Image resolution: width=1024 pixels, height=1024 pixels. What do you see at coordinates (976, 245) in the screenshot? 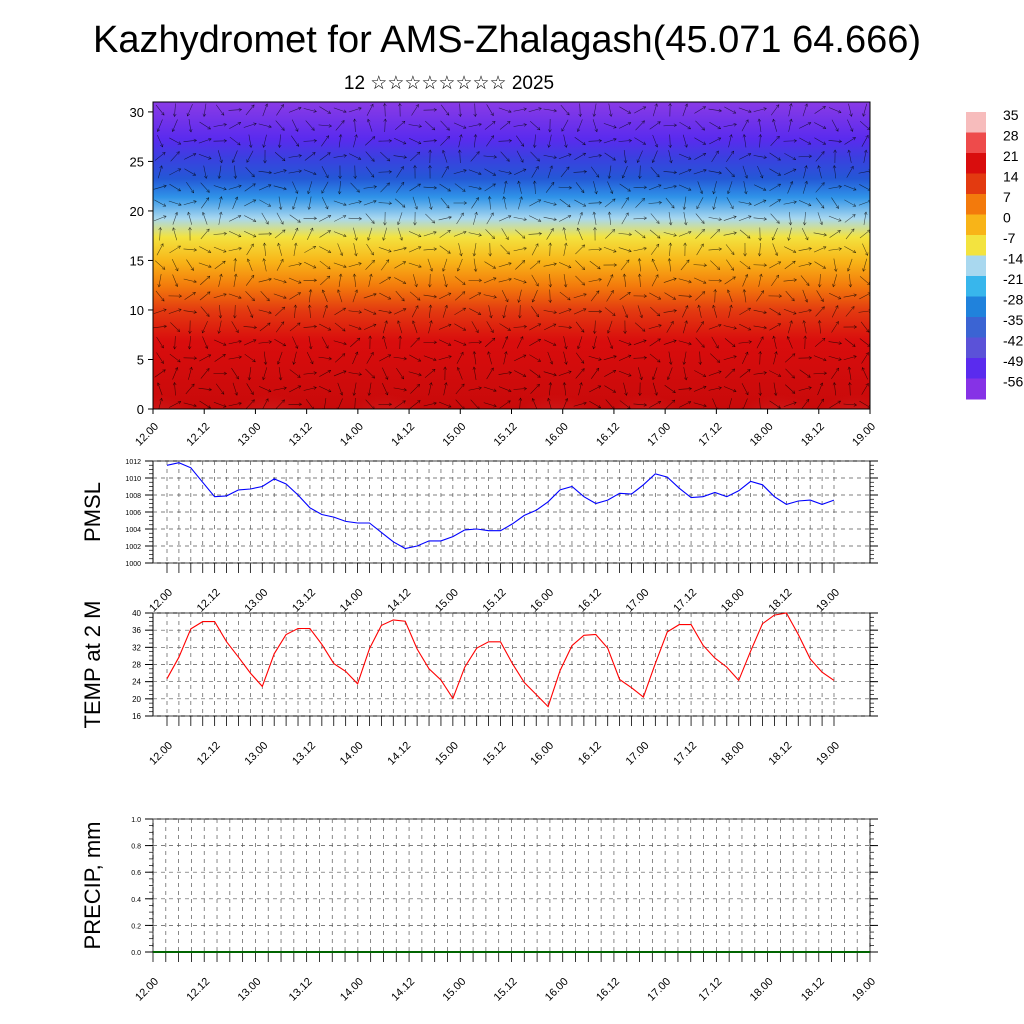
I see `colorbar-swatch` at bounding box center [976, 245].